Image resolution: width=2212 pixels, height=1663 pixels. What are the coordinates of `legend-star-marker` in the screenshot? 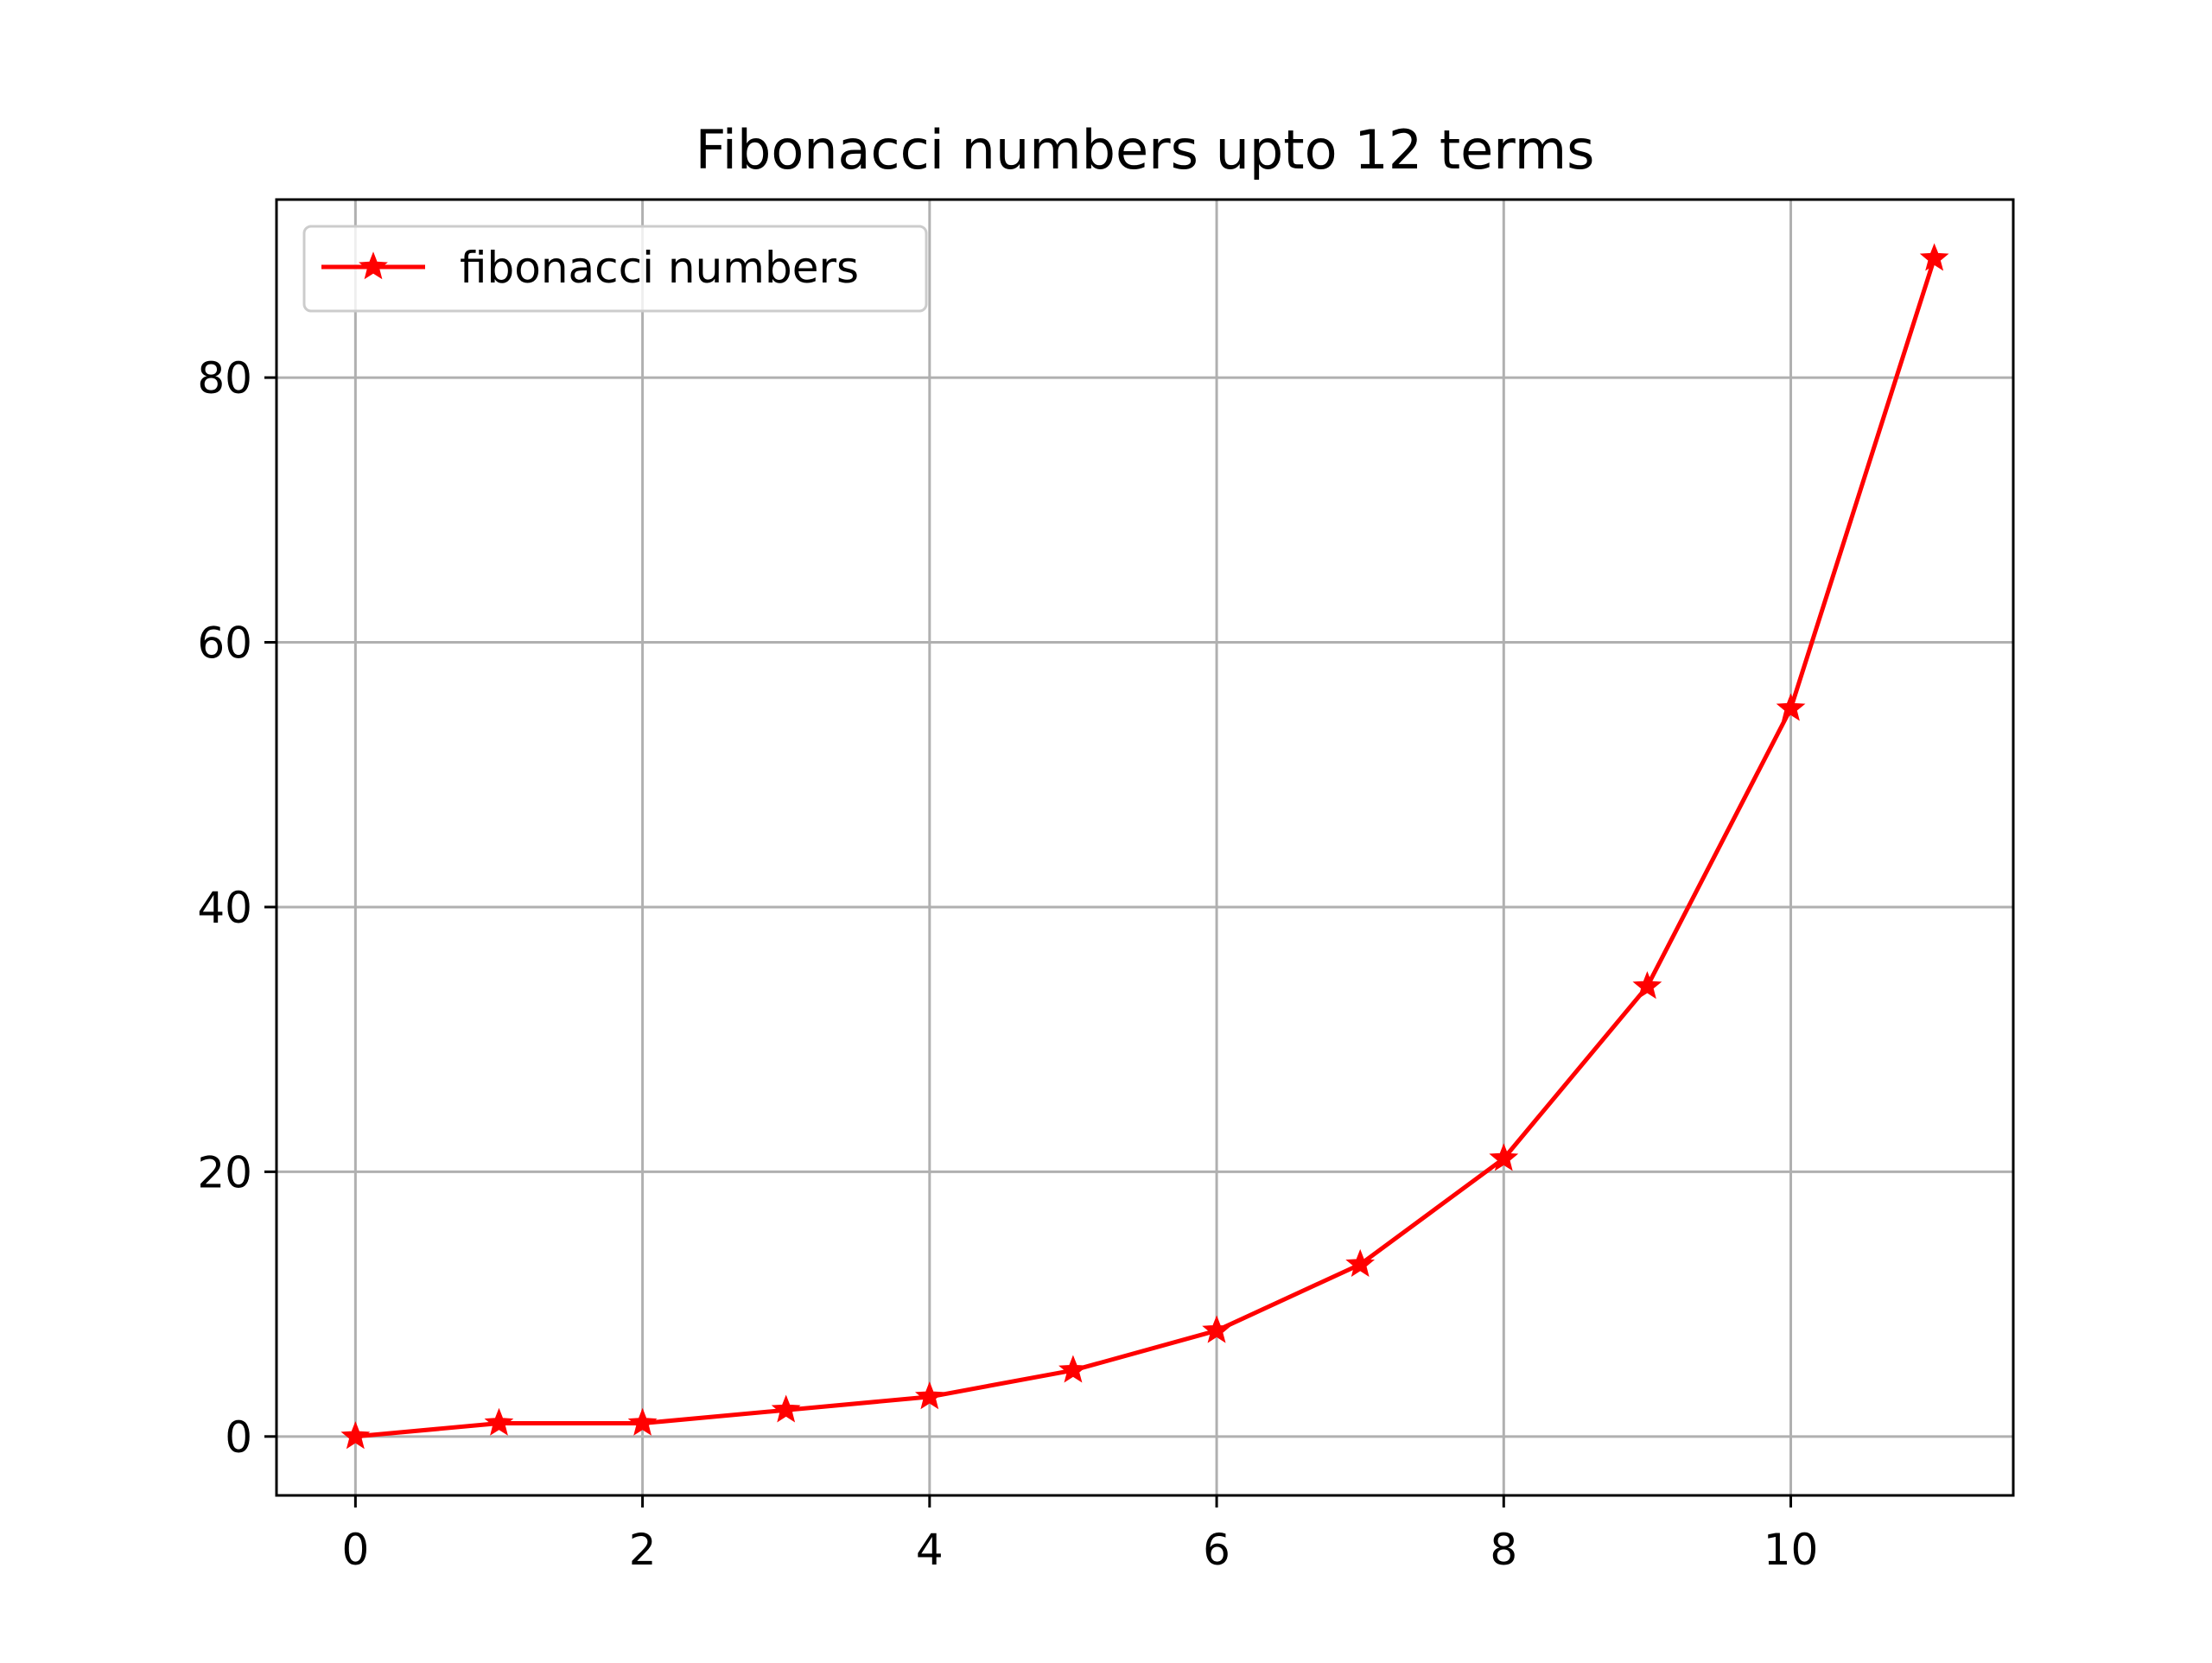 It's located at (373, 266).